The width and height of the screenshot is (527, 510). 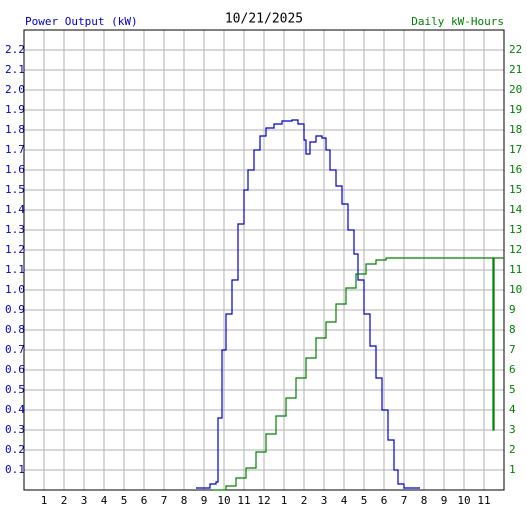 I want to click on y-tick-label: 1.7, so click(x=15, y=149).